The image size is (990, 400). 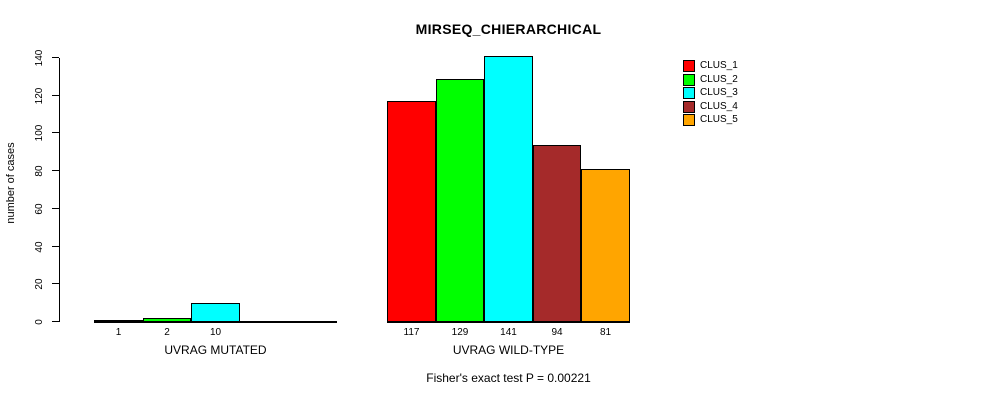 I want to click on y-tick-label: 60, so click(x=39, y=209).